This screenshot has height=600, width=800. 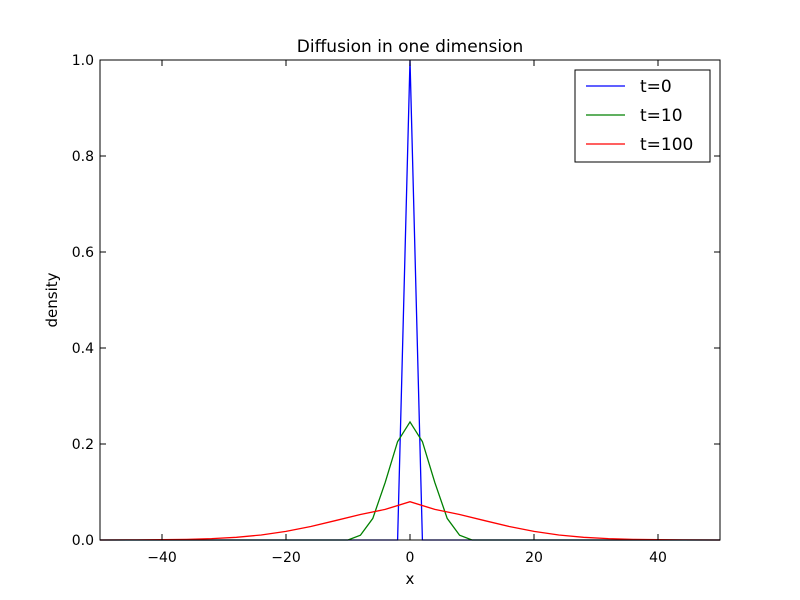 I want to click on legend-label: t=100, so click(x=666, y=145).